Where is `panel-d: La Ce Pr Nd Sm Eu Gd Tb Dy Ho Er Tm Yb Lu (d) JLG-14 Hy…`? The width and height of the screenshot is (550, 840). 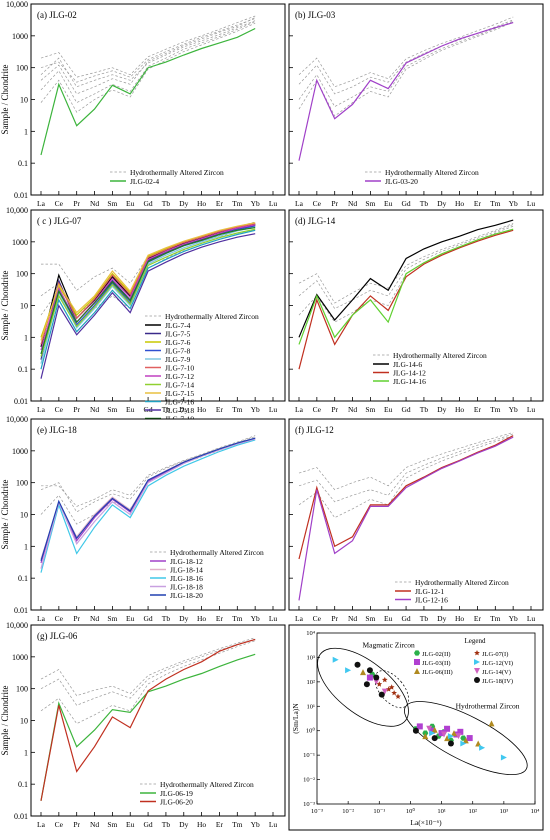
panel-d: La Ce Pr Nd Sm Eu Gd Tb Dy Ho Er Tm Yb Lu (d) JLG-14 Hy… is located at coordinates (416, 311).